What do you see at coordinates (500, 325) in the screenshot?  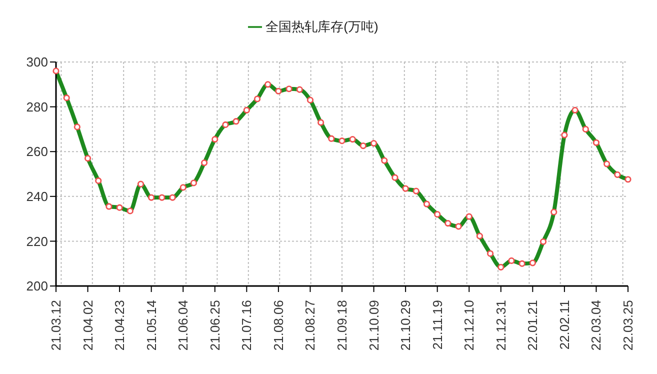 I see `x-tick-label: 21.12.31` at bounding box center [500, 325].